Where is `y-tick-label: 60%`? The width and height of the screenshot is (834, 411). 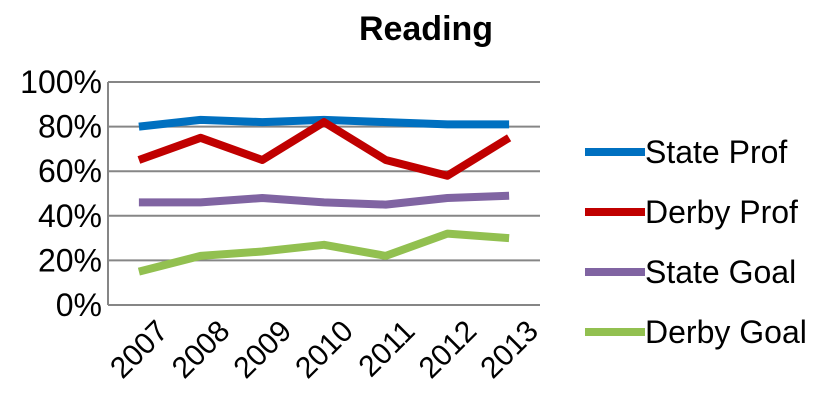 y-tick-label: 60% is located at coordinates (70, 171).